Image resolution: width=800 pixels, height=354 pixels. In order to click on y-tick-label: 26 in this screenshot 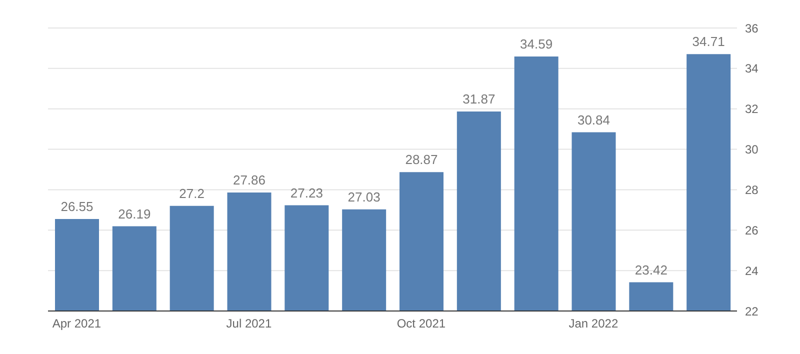, I will do `click(752, 230)`.